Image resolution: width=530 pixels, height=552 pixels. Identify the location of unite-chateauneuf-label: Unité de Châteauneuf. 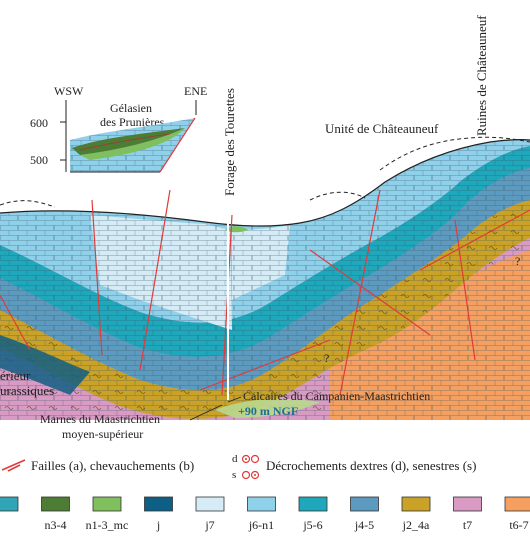
(382, 128).